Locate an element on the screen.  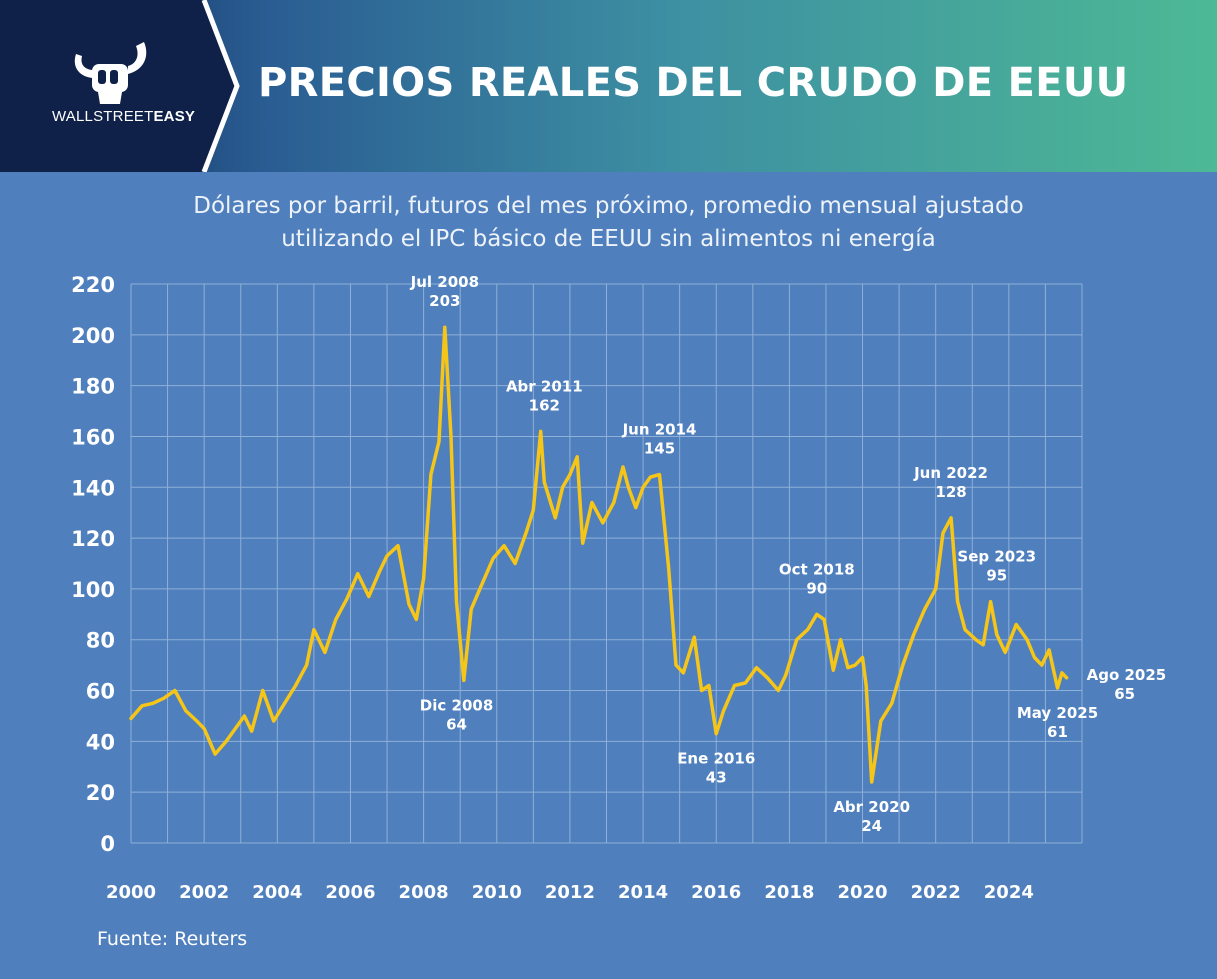
bull-fist-icon is located at coordinates (110, 73).